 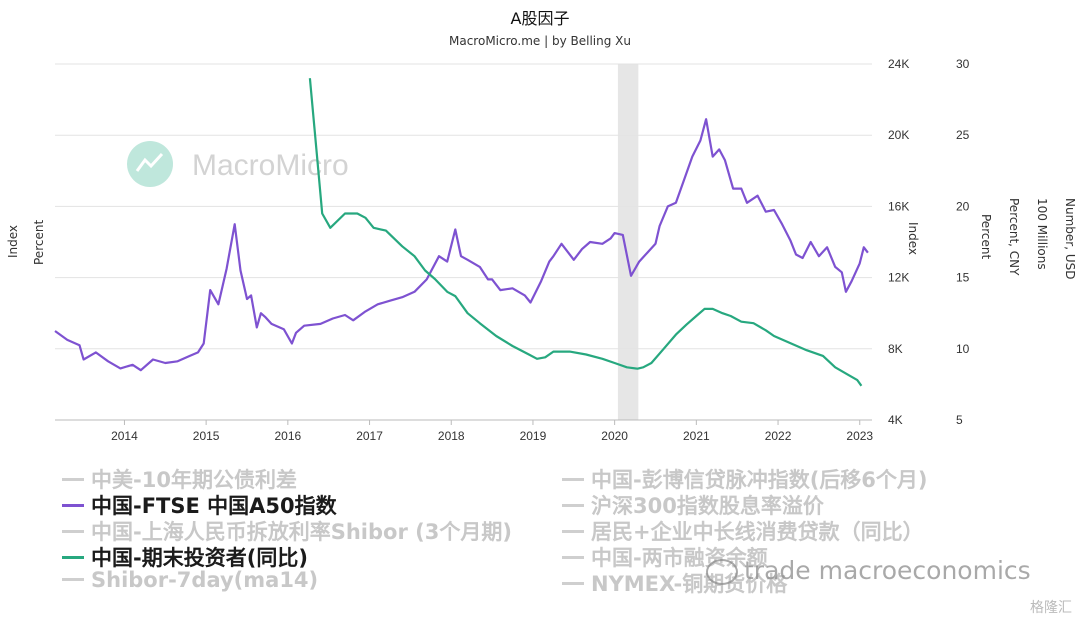 What do you see at coordinates (270, 165) in the screenshot?
I see `watermark-text: MacroMicro` at bounding box center [270, 165].